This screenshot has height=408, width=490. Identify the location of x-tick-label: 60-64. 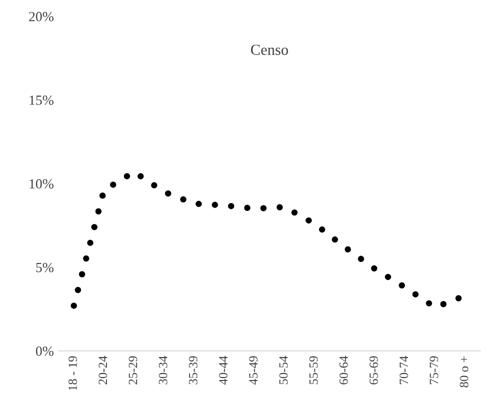
(343, 370).